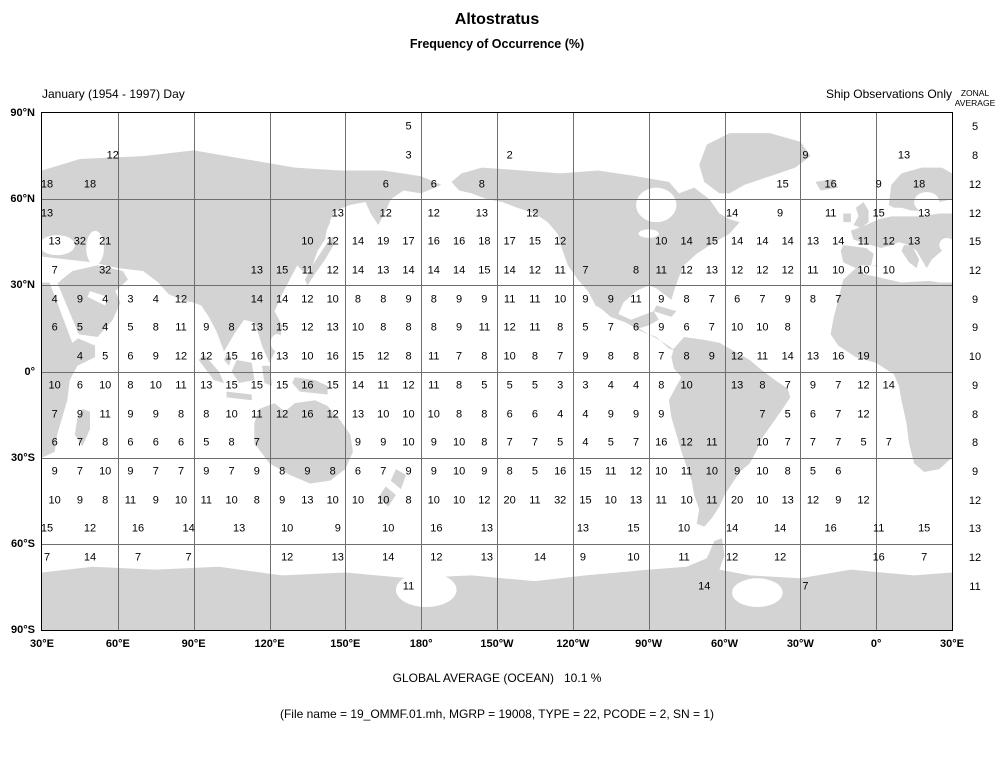  I want to click on longitude-tick-label: 150°W, so click(497, 644).